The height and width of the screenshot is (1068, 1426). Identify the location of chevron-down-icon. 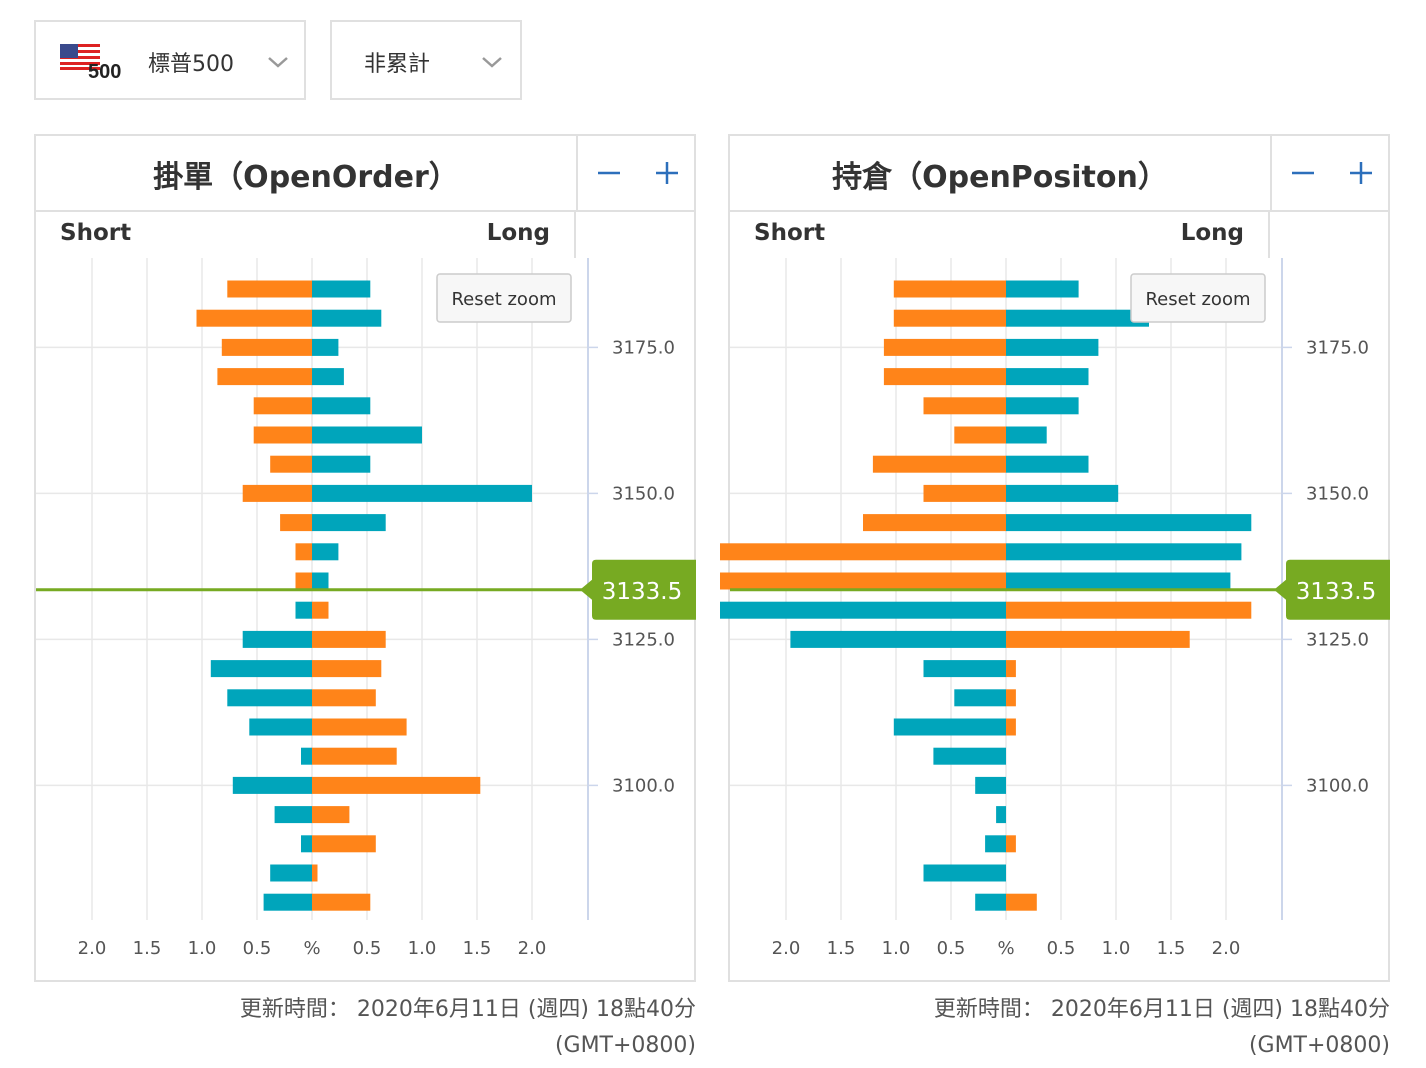
(278, 62).